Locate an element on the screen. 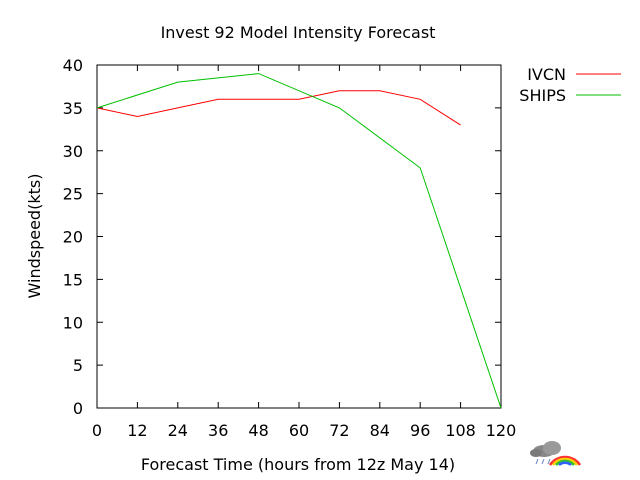 The height and width of the screenshot is (480, 640). x-tick-label: 24 is located at coordinates (178, 430).